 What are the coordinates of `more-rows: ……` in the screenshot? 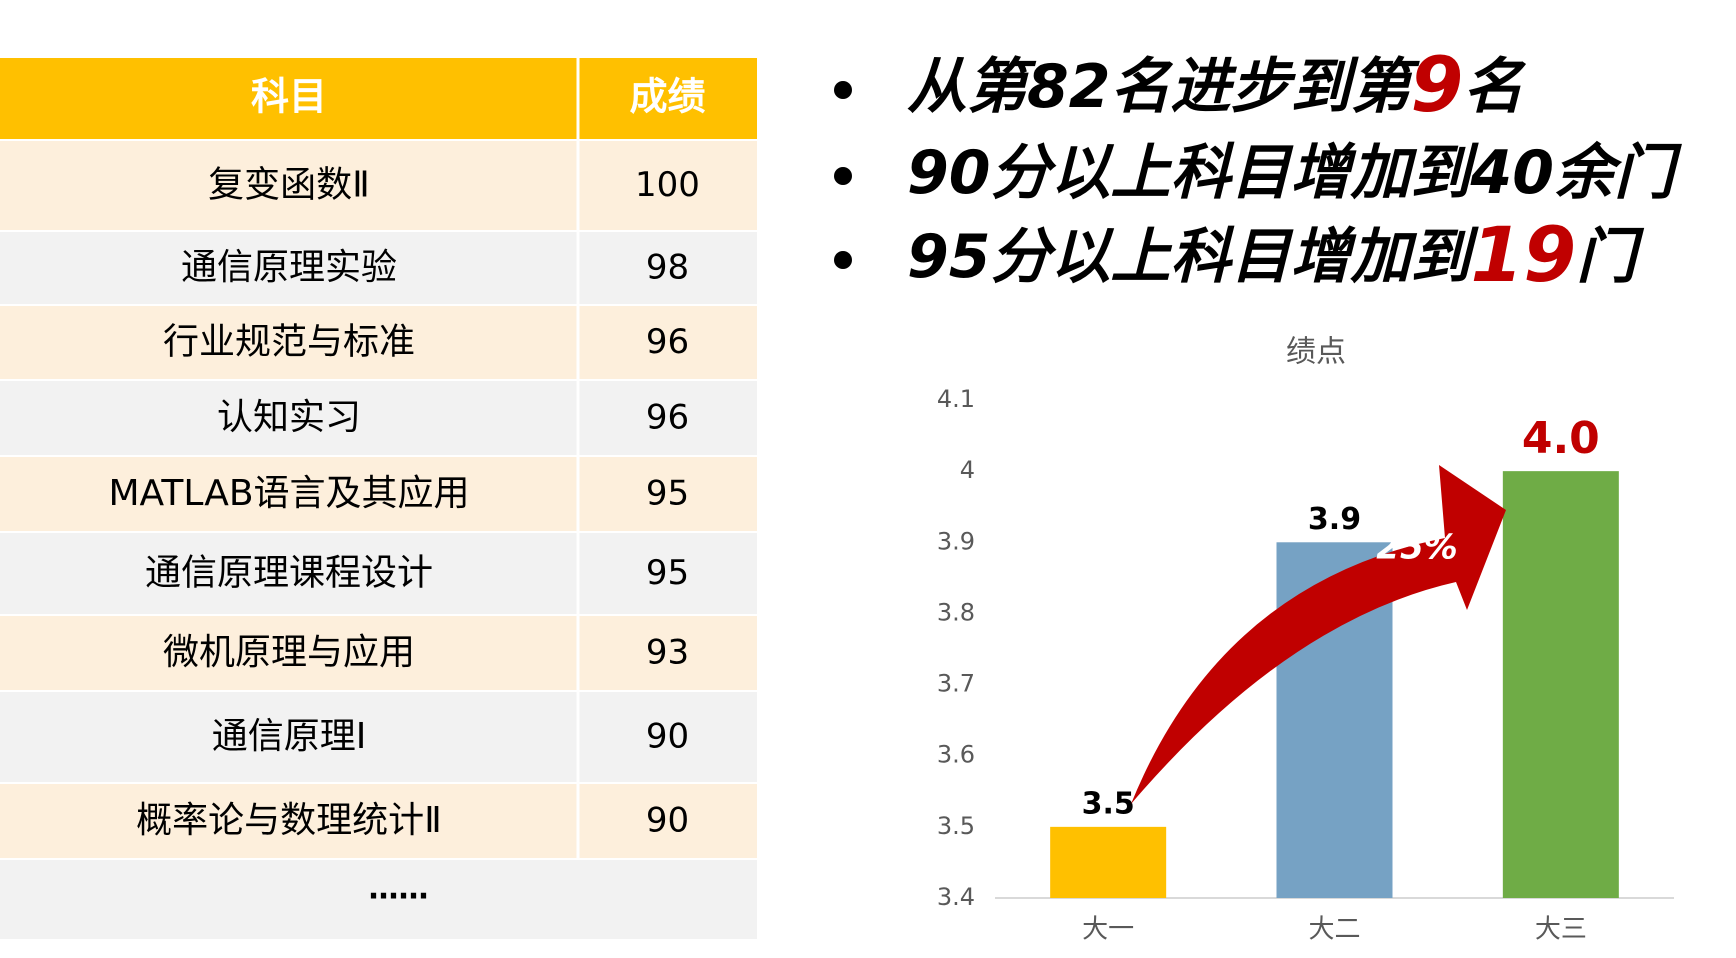 It's located at (399, 889).